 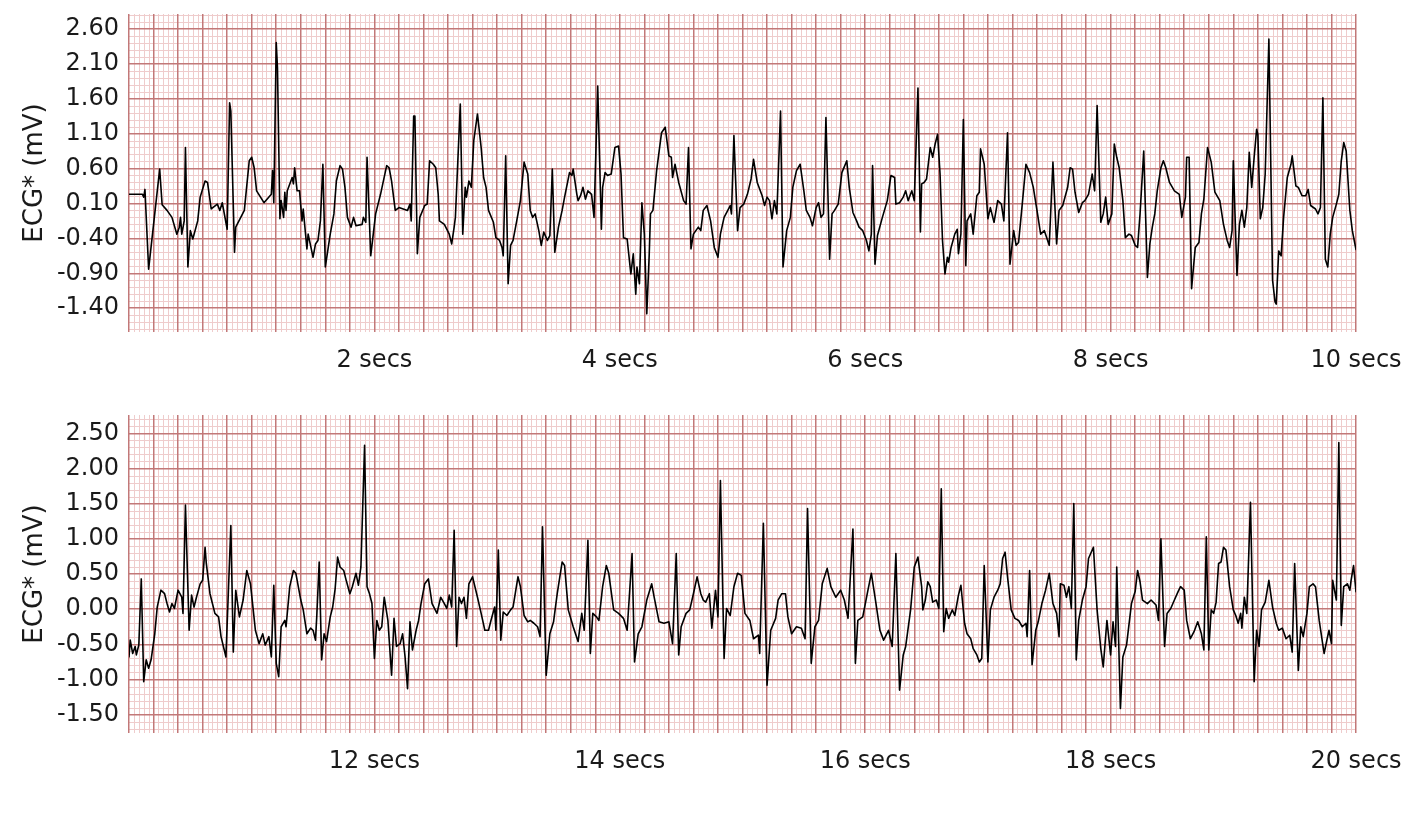 What do you see at coordinates (92, 201) in the screenshot?
I see `y-tick-label: 0.10` at bounding box center [92, 201].